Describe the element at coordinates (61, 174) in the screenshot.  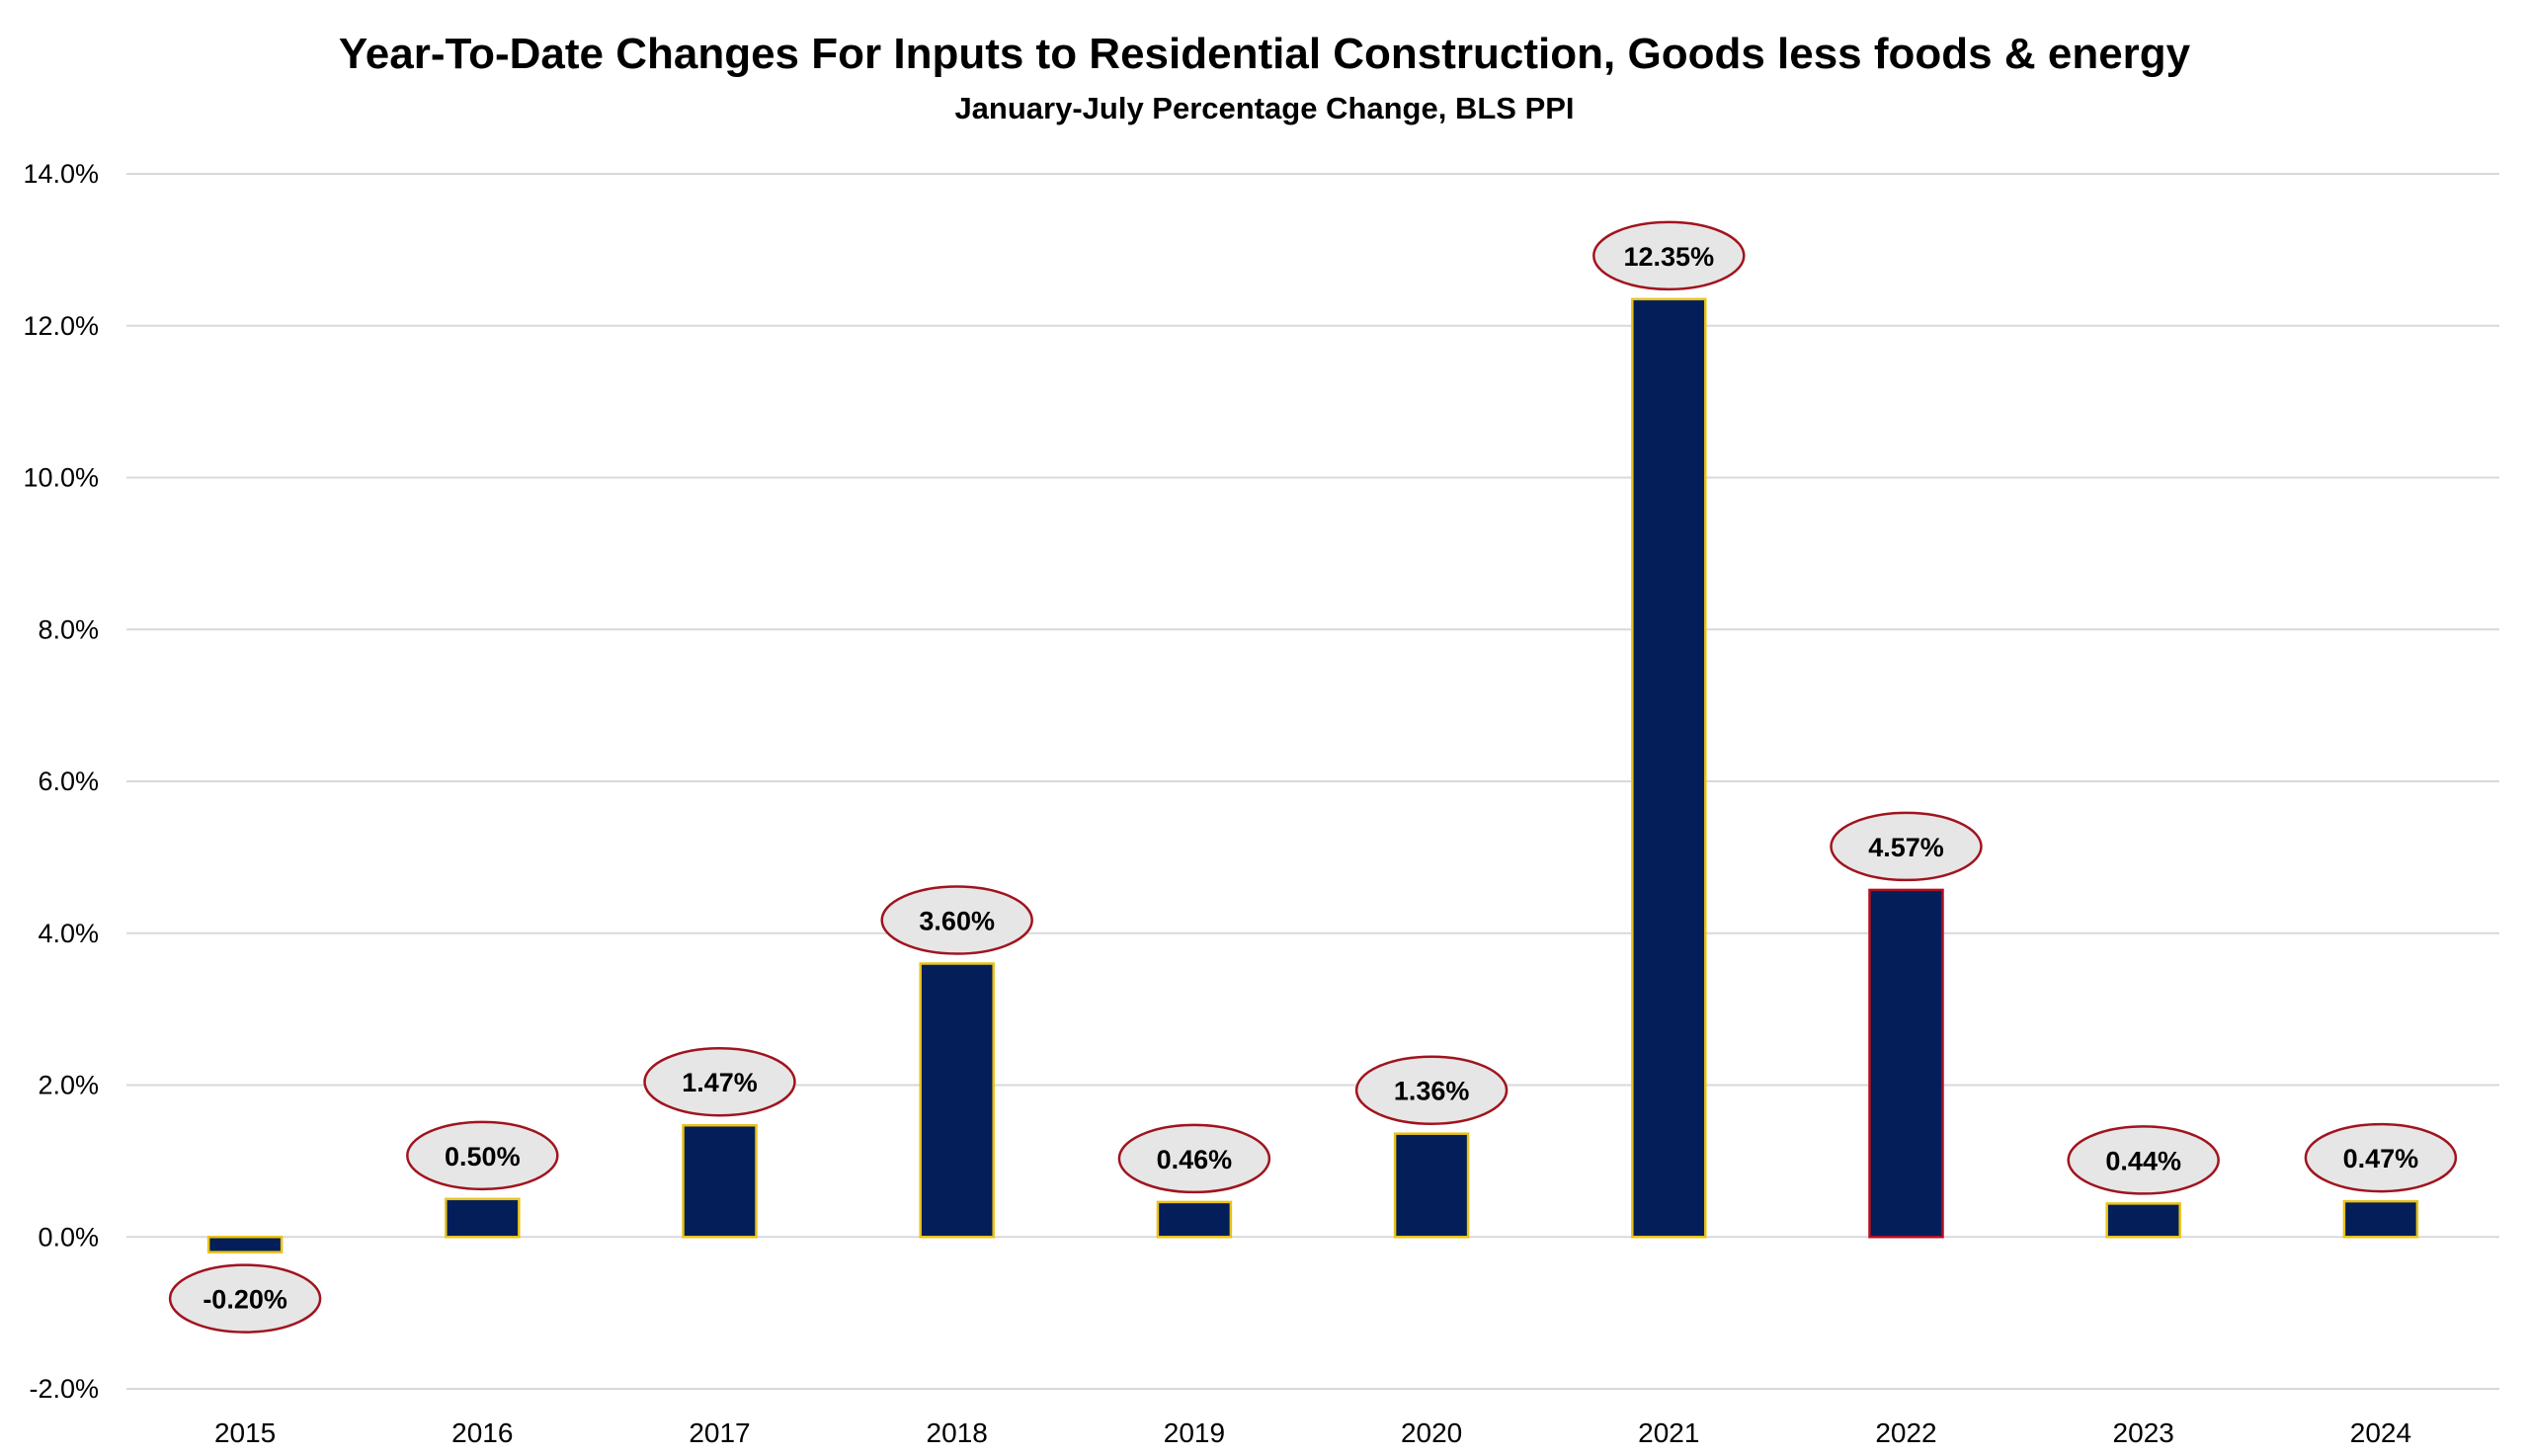
I see `y-tick-label: 14.0%` at that location.